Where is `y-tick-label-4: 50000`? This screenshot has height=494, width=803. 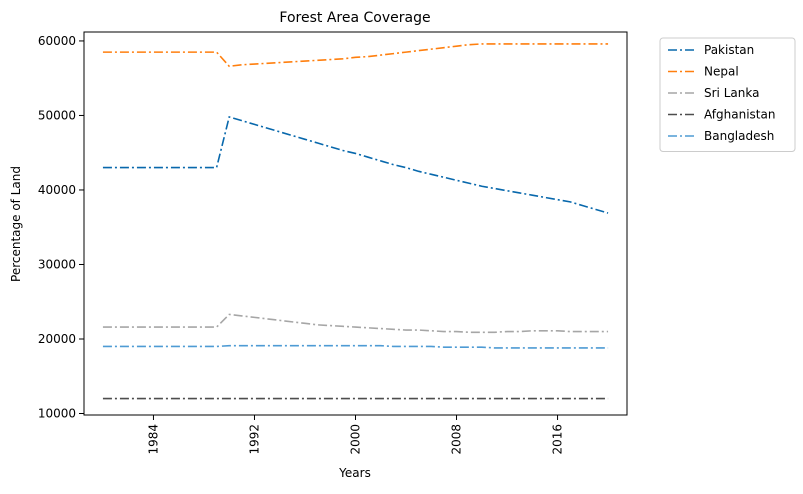
y-tick-label-4: 50000 is located at coordinates (57, 115).